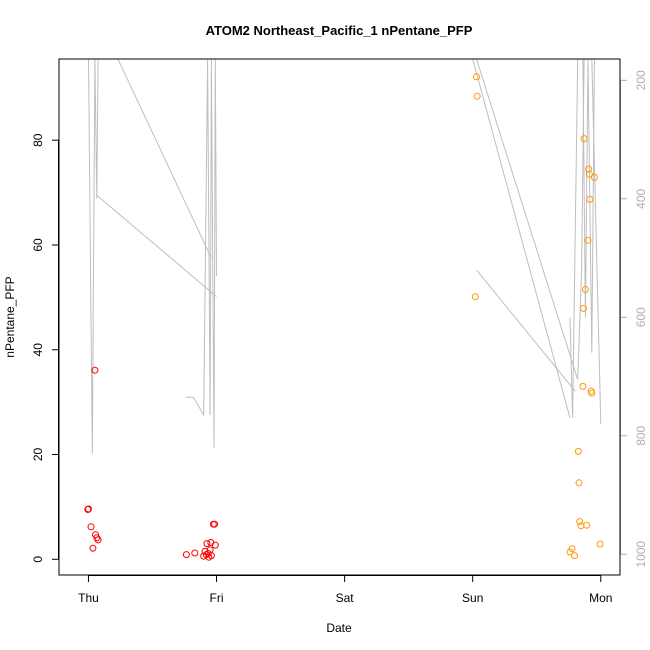 The height and width of the screenshot is (650, 650). Describe the element at coordinates (472, 598) in the screenshot. I see `x-tick-label: Sun` at that location.